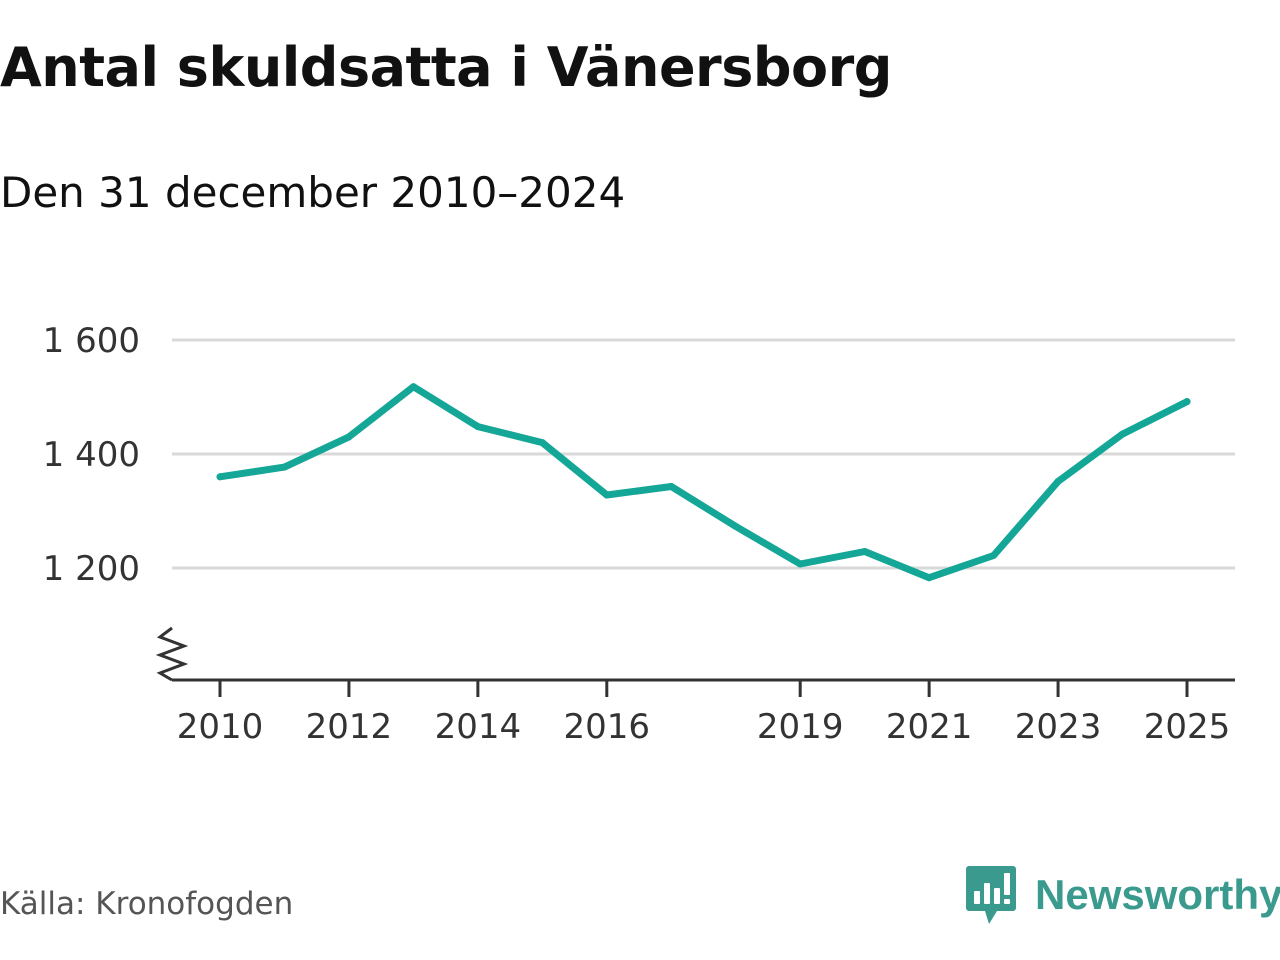  What do you see at coordinates (349, 437) in the screenshot?
I see `data-point-2012` at bounding box center [349, 437].